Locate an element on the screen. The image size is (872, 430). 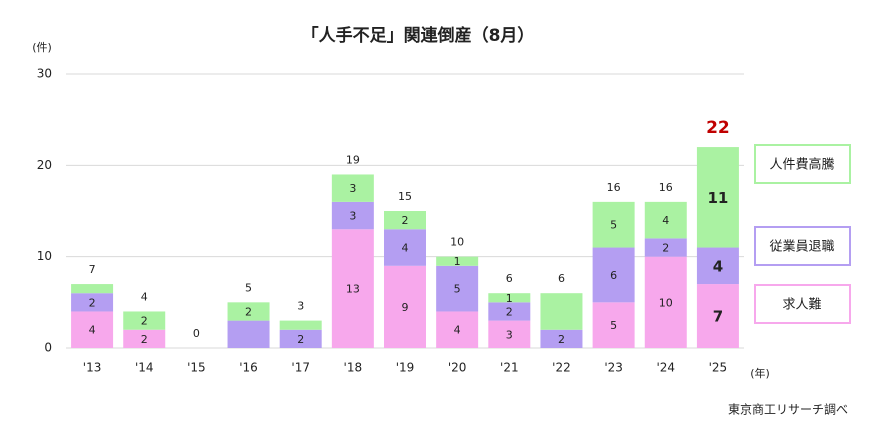
x-tick-label: '20 is located at coordinates (457, 368).